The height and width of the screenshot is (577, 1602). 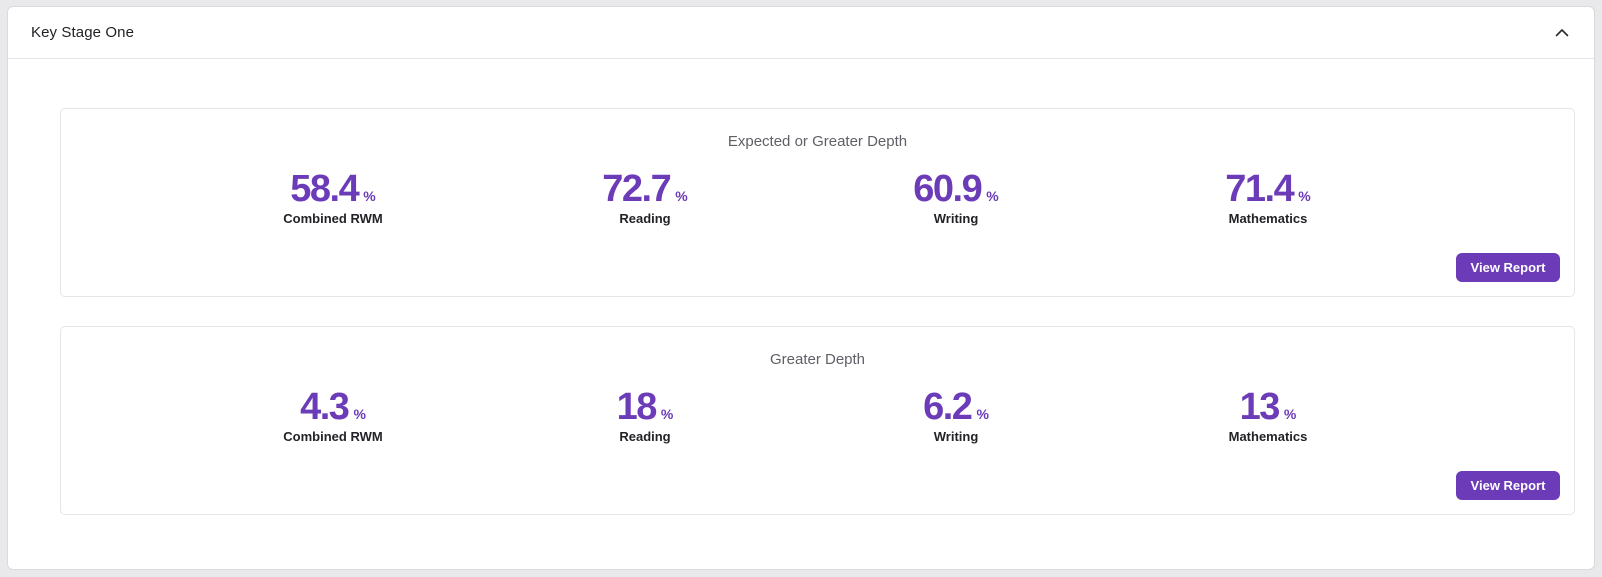 I want to click on stat-value: 72.7, so click(x=636, y=189).